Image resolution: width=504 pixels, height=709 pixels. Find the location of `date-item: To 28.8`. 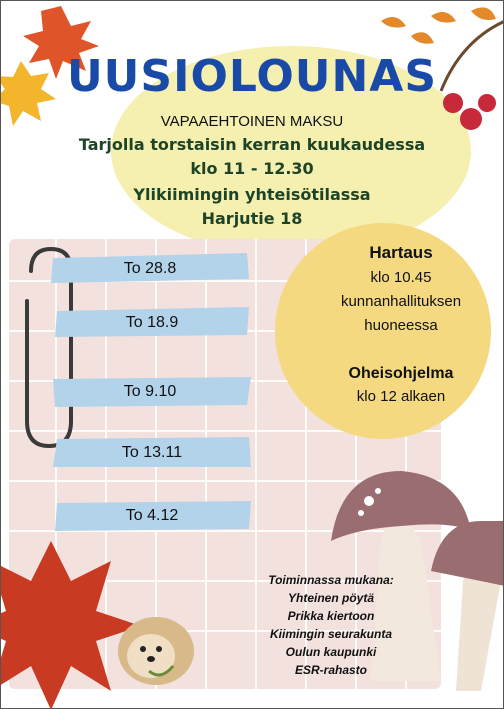

date-item: To 28.8 is located at coordinates (150, 268).